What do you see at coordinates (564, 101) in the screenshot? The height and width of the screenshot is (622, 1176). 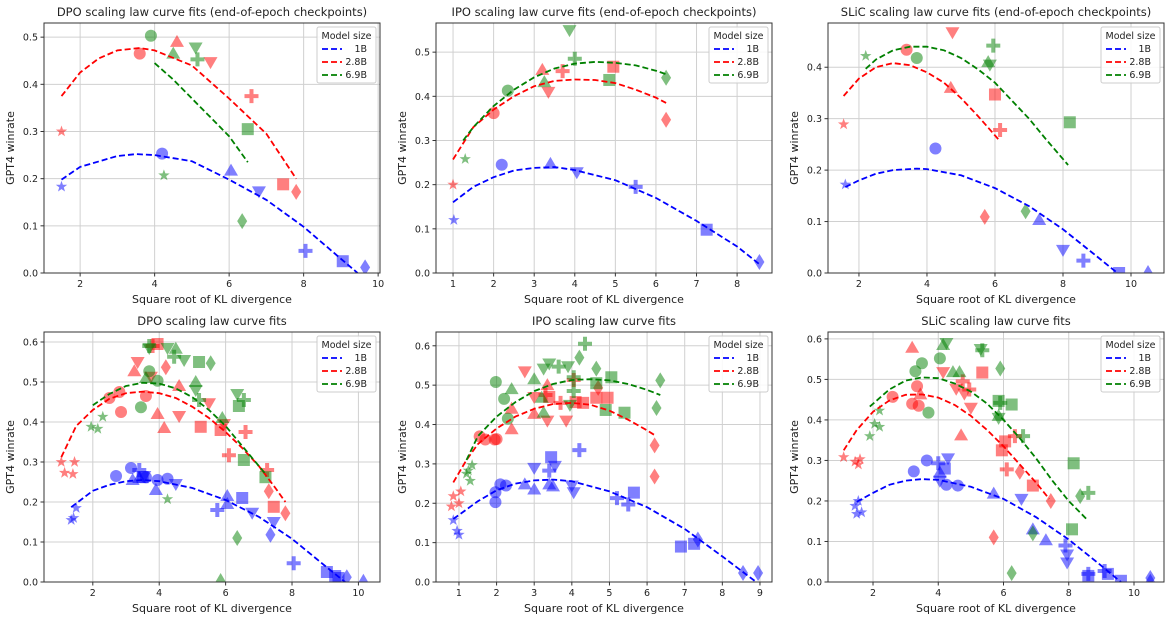 I see `fit-curve-6.9B` at bounding box center [564, 101].